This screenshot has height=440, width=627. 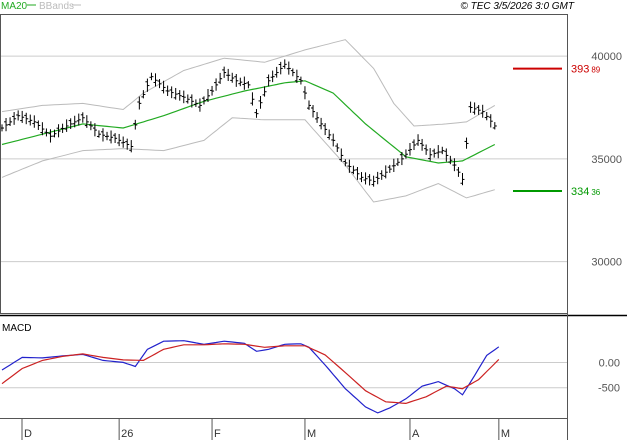 I want to click on copyright-text: © TEC 3/5/2026 3:0 GMT, so click(x=517, y=6).